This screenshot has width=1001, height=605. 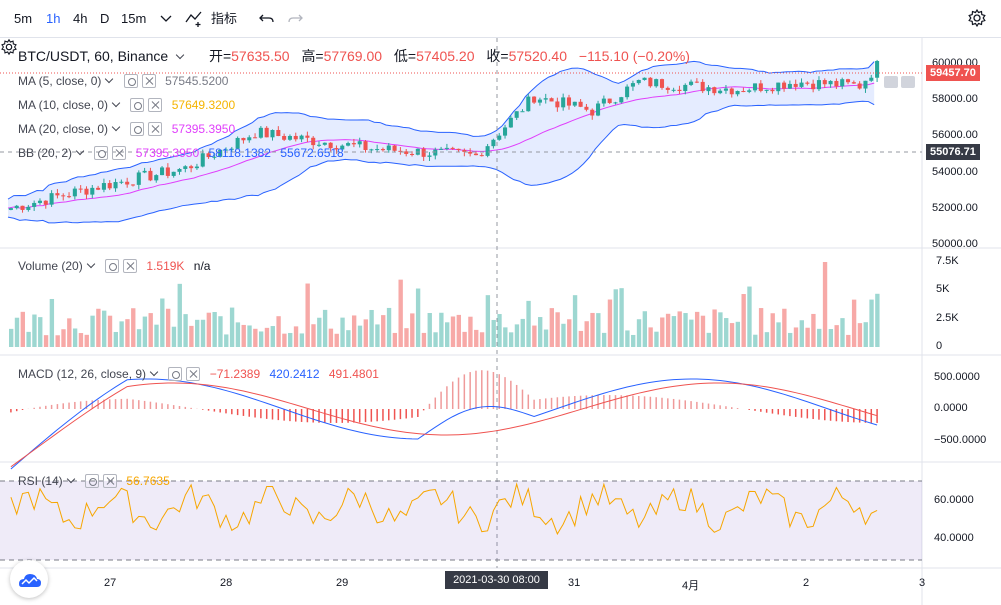 I want to click on interval-5m: 5m, so click(x=23, y=18).